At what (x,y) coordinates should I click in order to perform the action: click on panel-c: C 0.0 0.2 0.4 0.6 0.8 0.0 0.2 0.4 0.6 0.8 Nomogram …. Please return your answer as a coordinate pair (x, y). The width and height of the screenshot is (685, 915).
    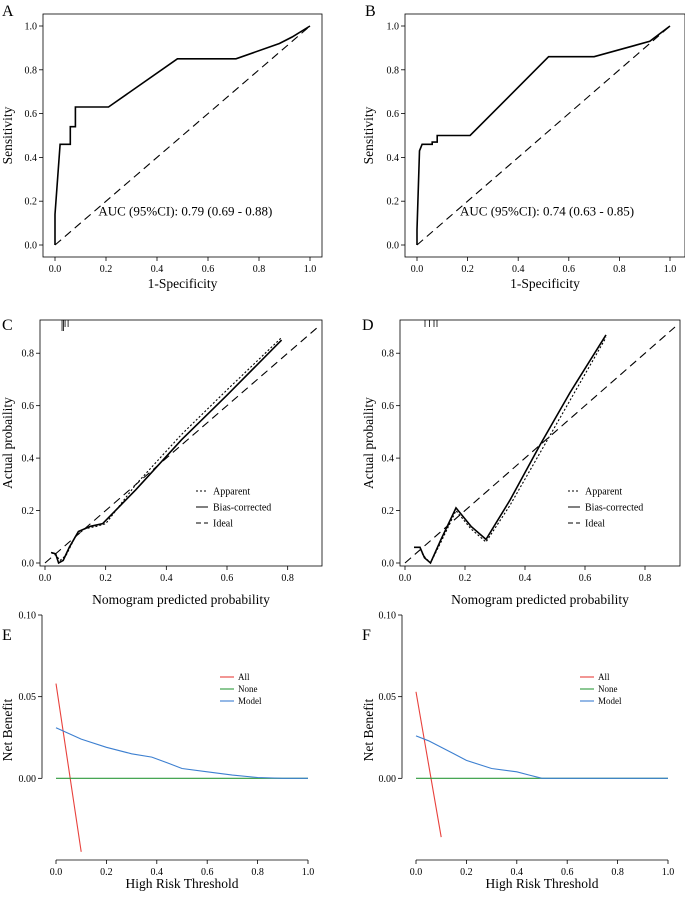
    Looking at the image, I should click on (161, 462).